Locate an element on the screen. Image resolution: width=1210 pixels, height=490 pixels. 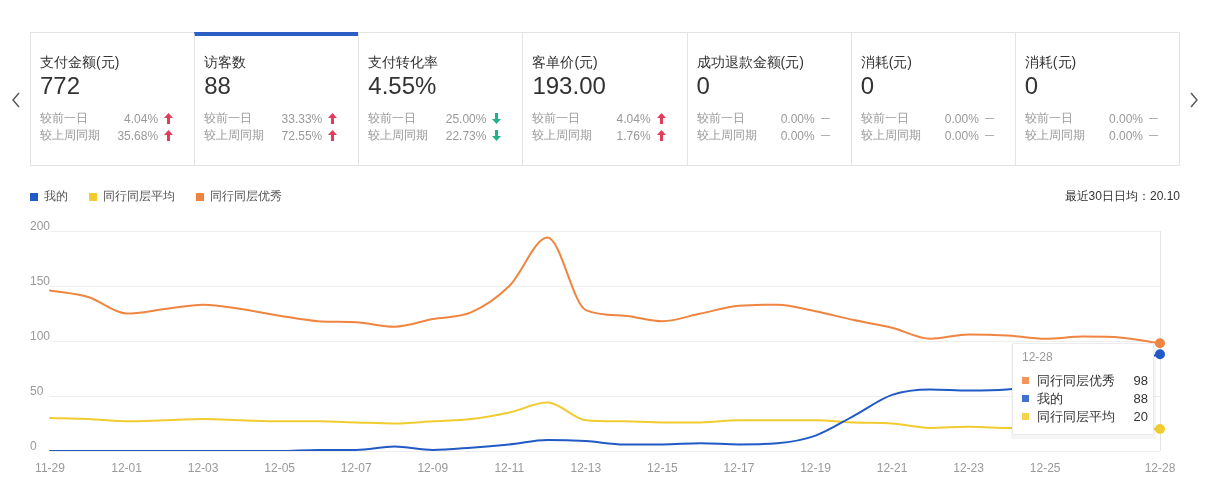
category-label: 访客数 is located at coordinates (226, 62).